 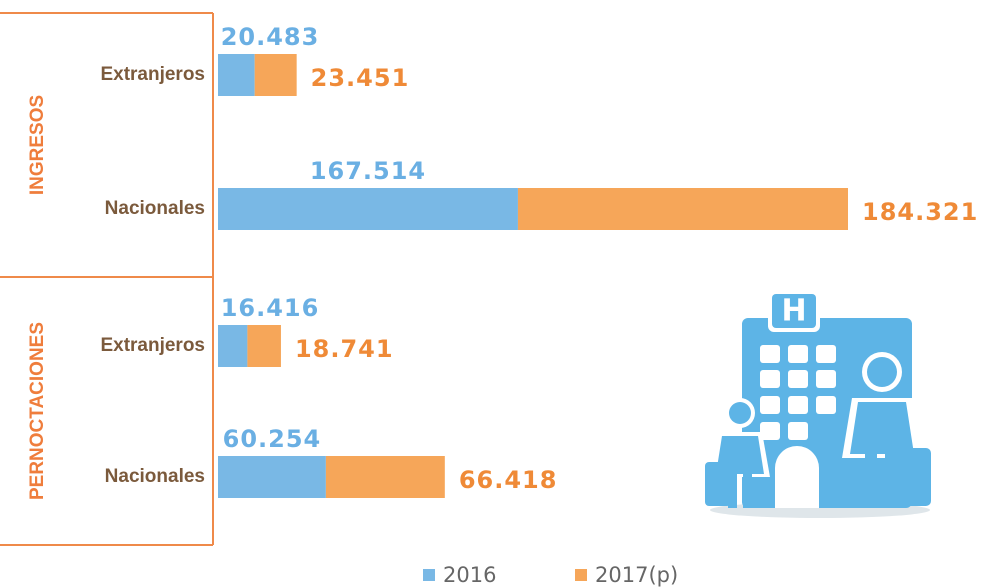 I want to click on value-label: 16.416, so click(x=270, y=308).